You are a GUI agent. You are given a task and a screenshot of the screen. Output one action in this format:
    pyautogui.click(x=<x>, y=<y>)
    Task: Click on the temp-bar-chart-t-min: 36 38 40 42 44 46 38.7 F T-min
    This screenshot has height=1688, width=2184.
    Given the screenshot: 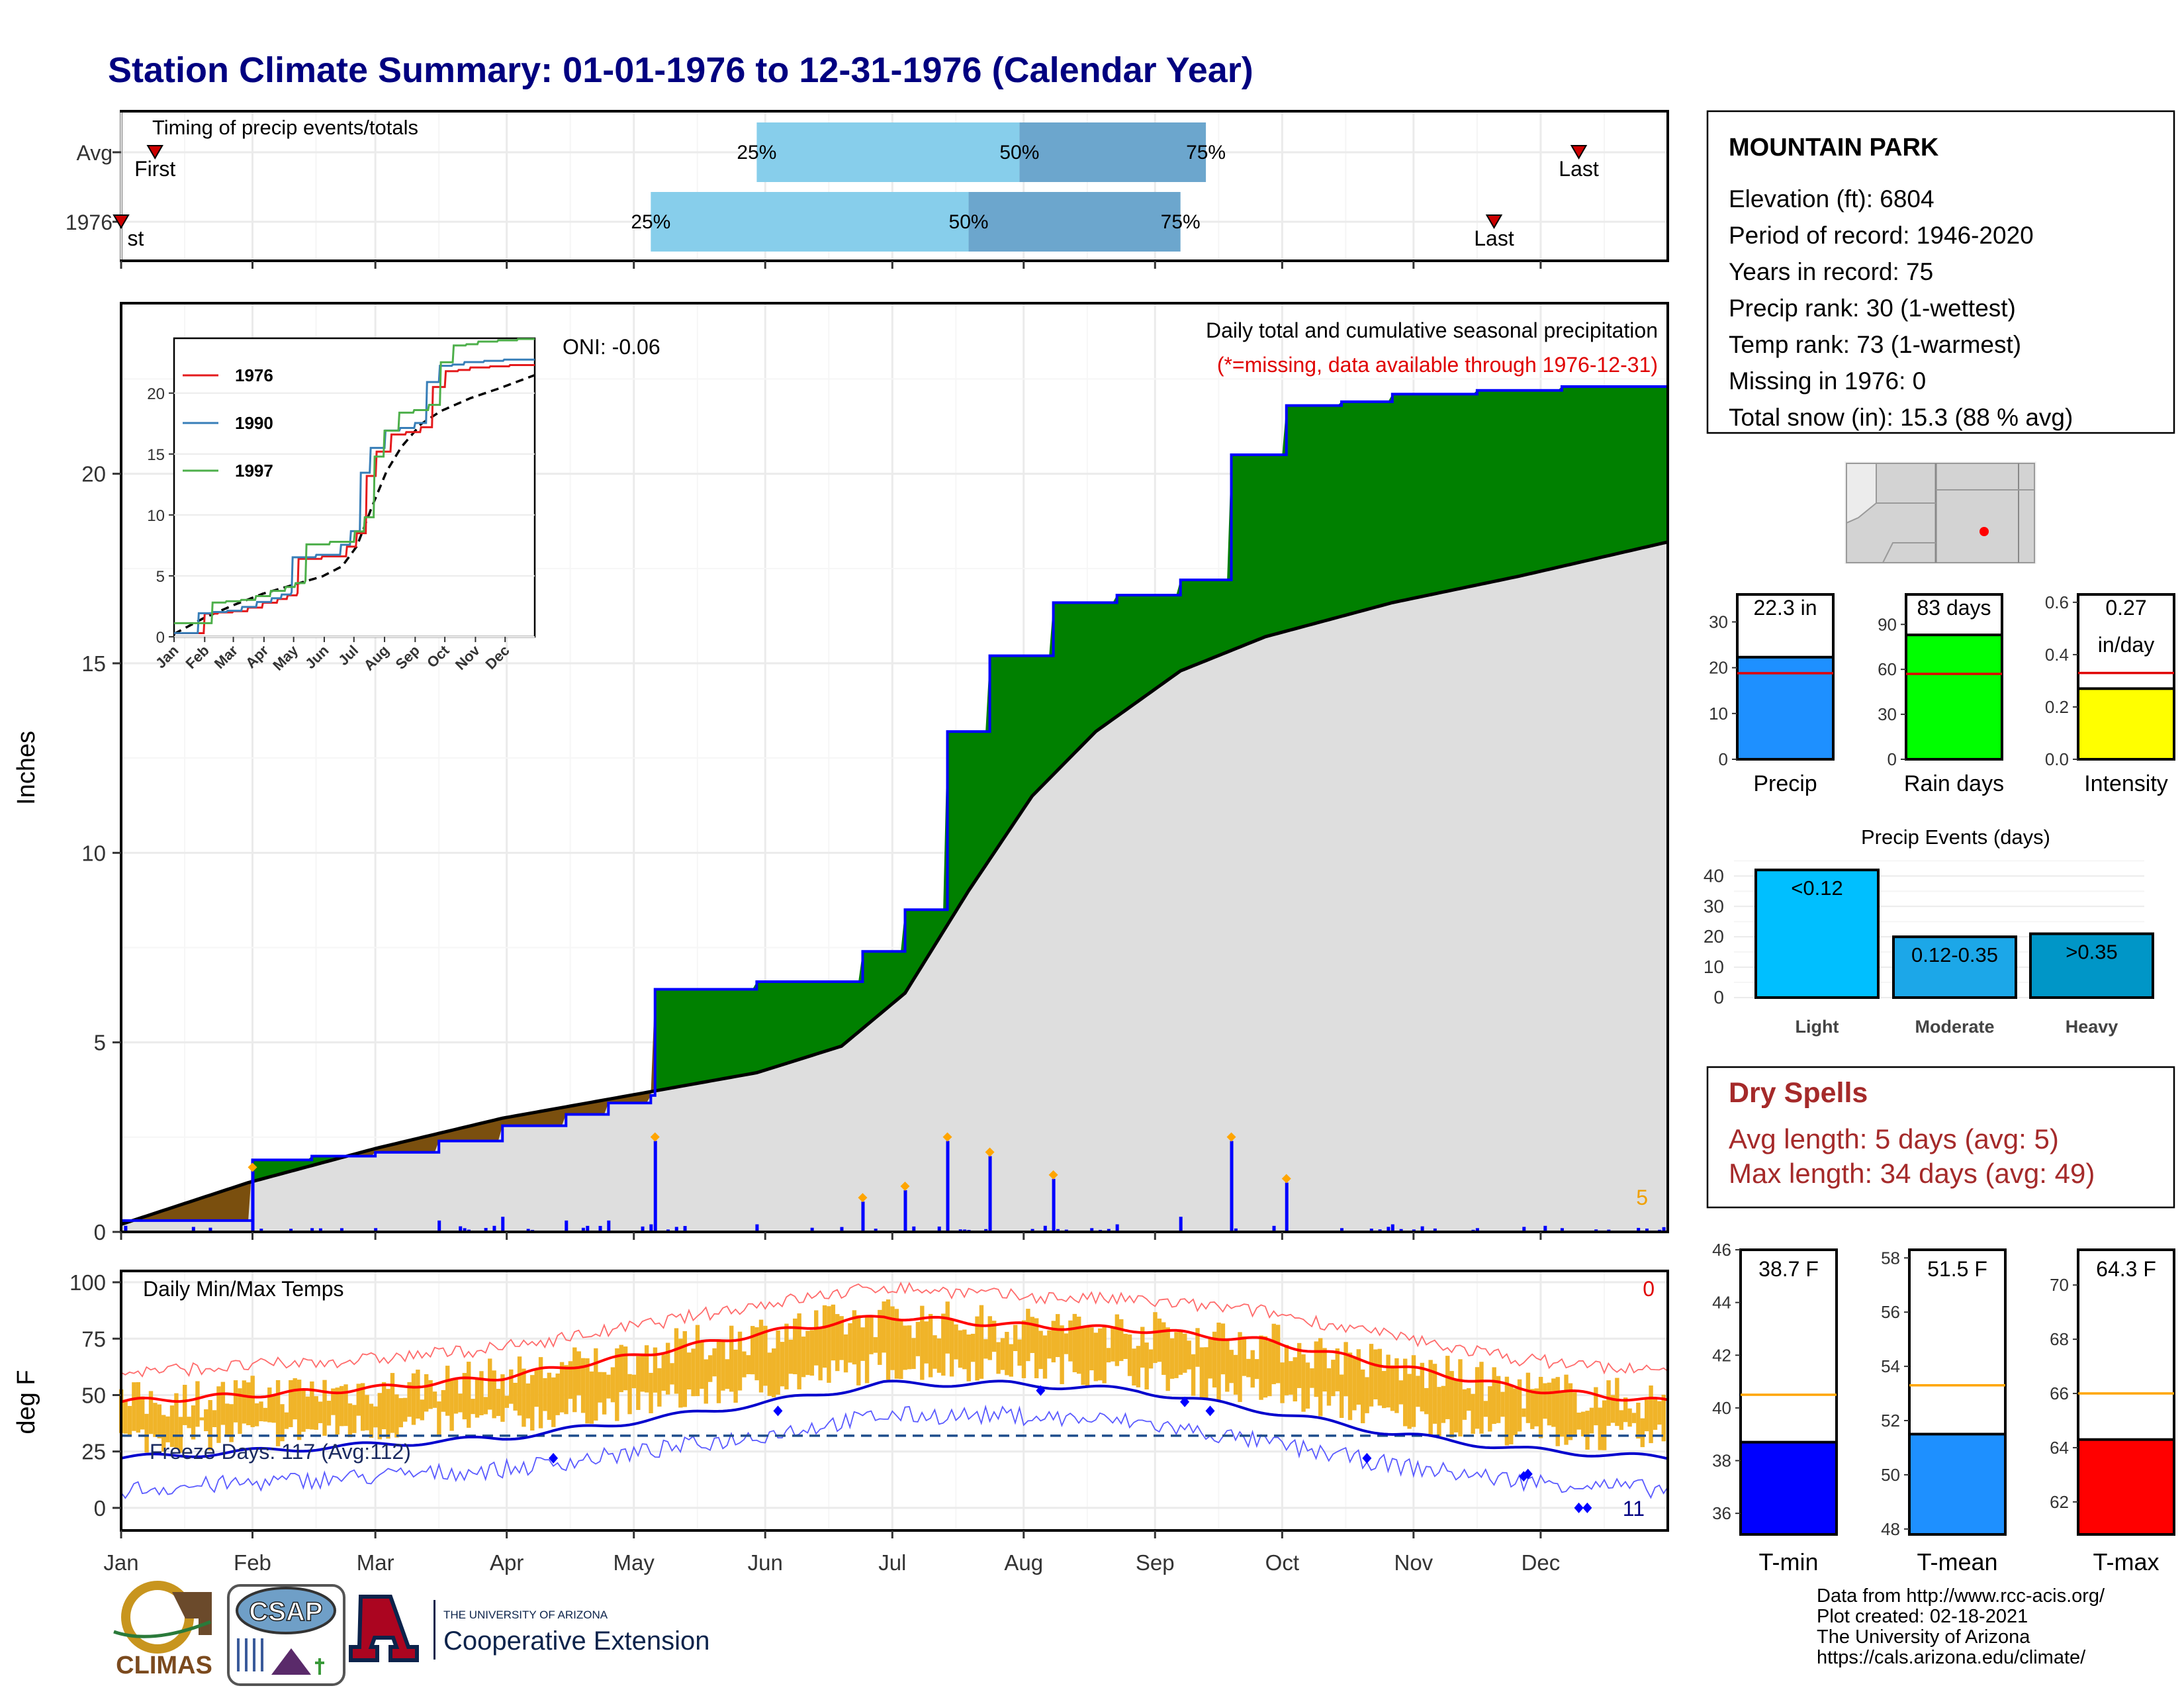 What is the action you would take?
    pyautogui.click(x=1775, y=1407)
    